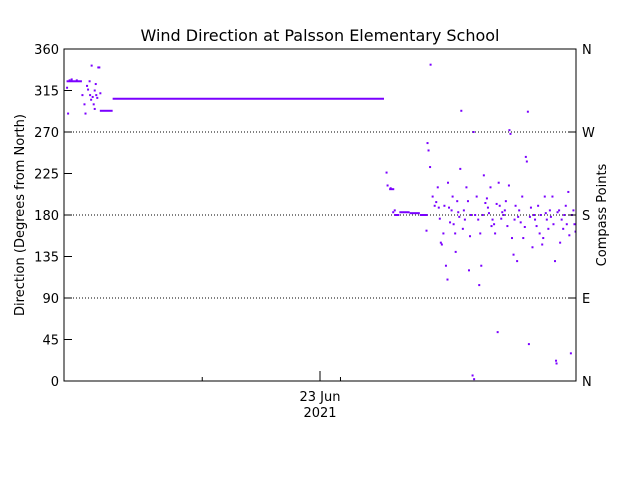  Describe the element at coordinates (55, 382) in the screenshot. I see `y-tick-label: 0` at that location.